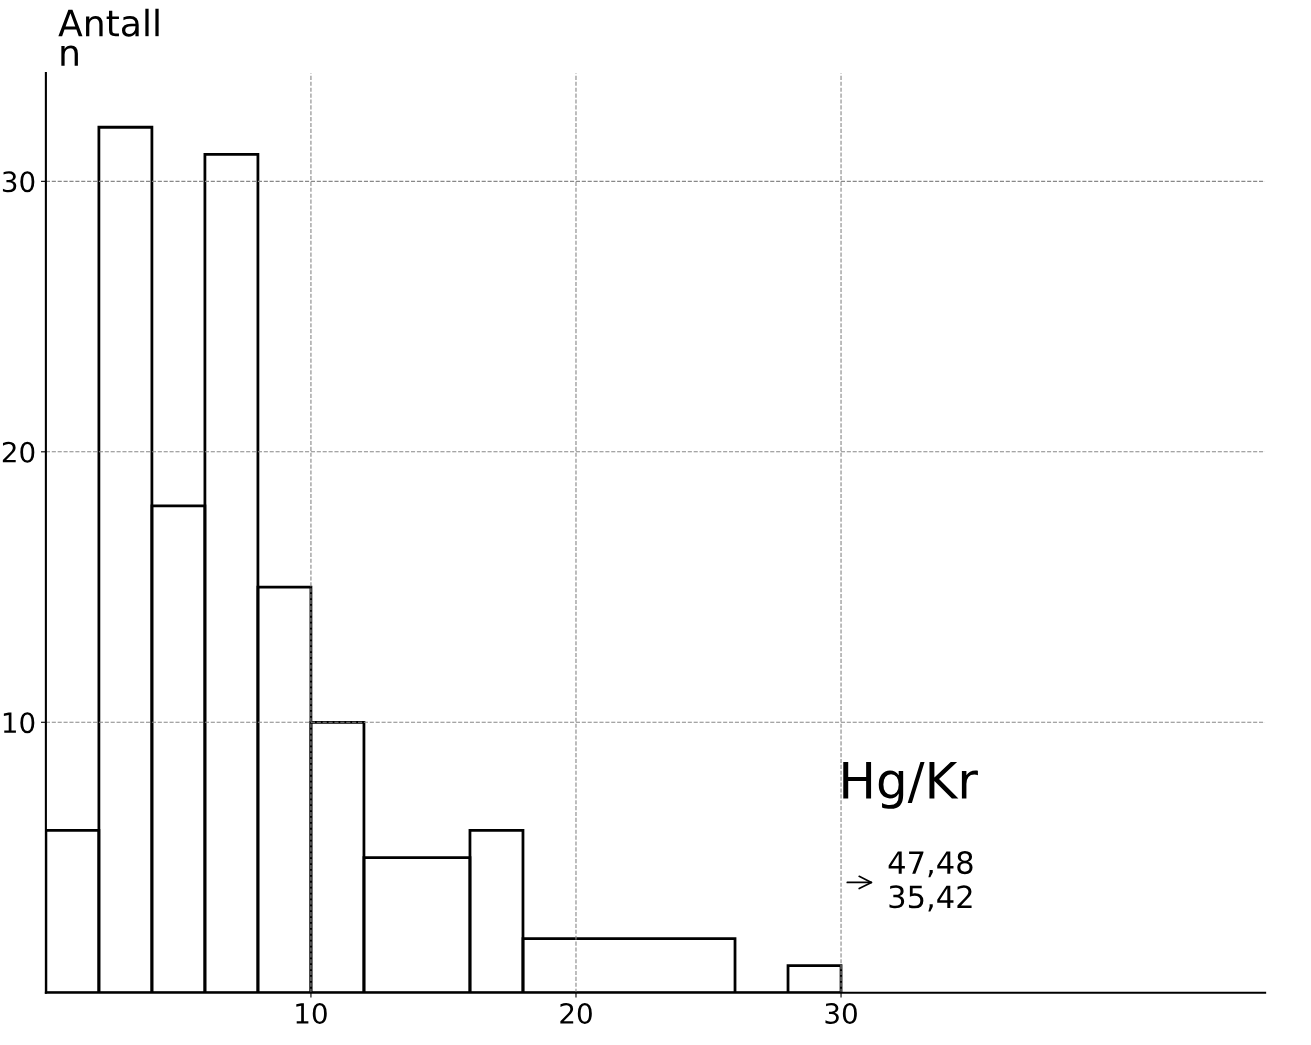  Describe the element at coordinates (576, 1013) in the screenshot. I see `x-tick-label: 20` at that location.